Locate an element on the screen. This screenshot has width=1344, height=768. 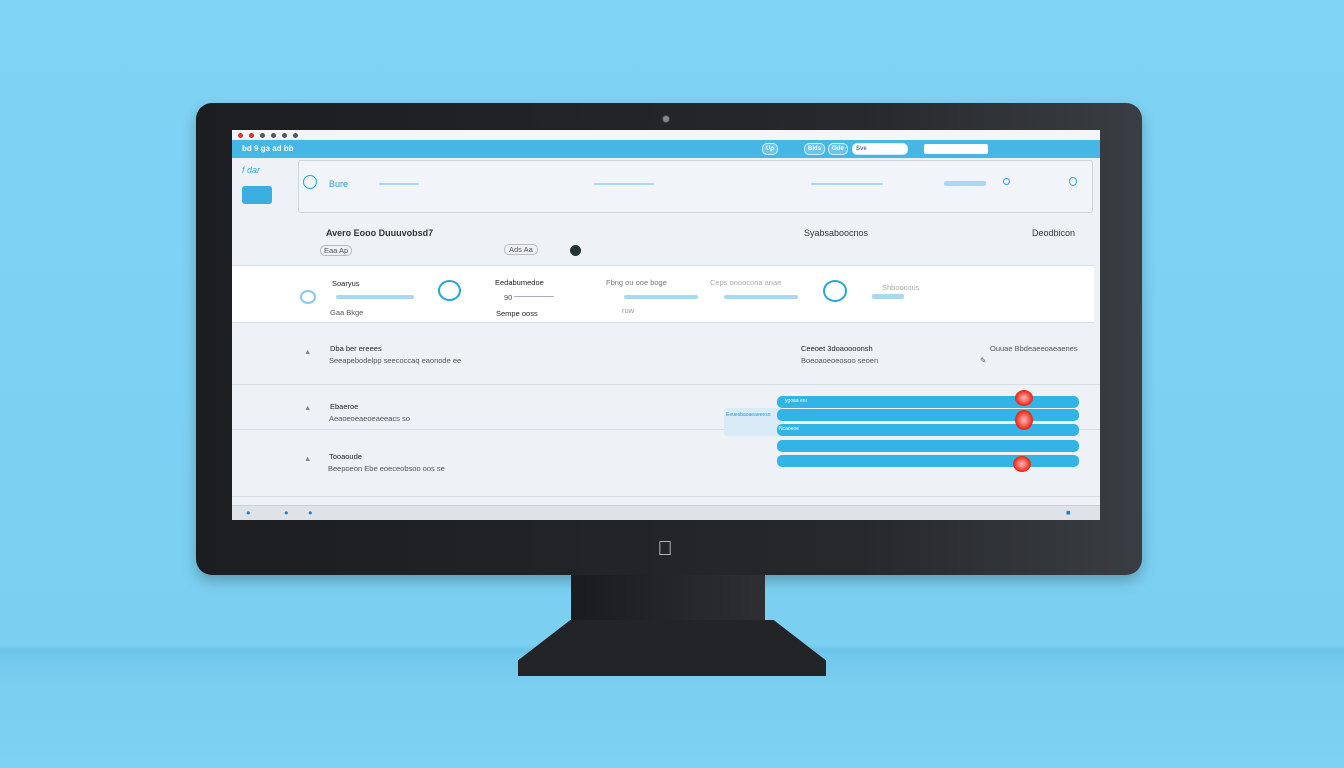
card-title: Fbng ou ooe boge is located at coordinates (636, 282).